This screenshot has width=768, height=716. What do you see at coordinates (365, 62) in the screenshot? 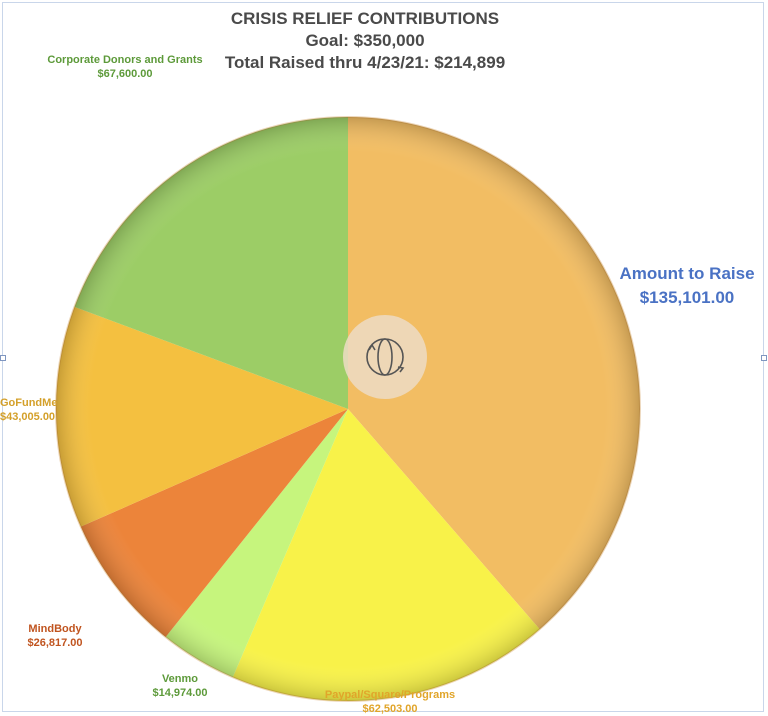
I see `chart-total-raised: Total Raised thru 4/23/21: $214,899` at bounding box center [365, 62].